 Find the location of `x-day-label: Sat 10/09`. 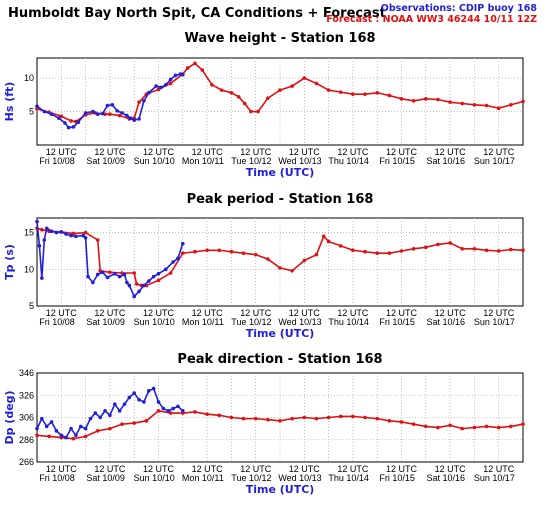

x-day-label: Sat 10/09 is located at coordinates (105, 161).